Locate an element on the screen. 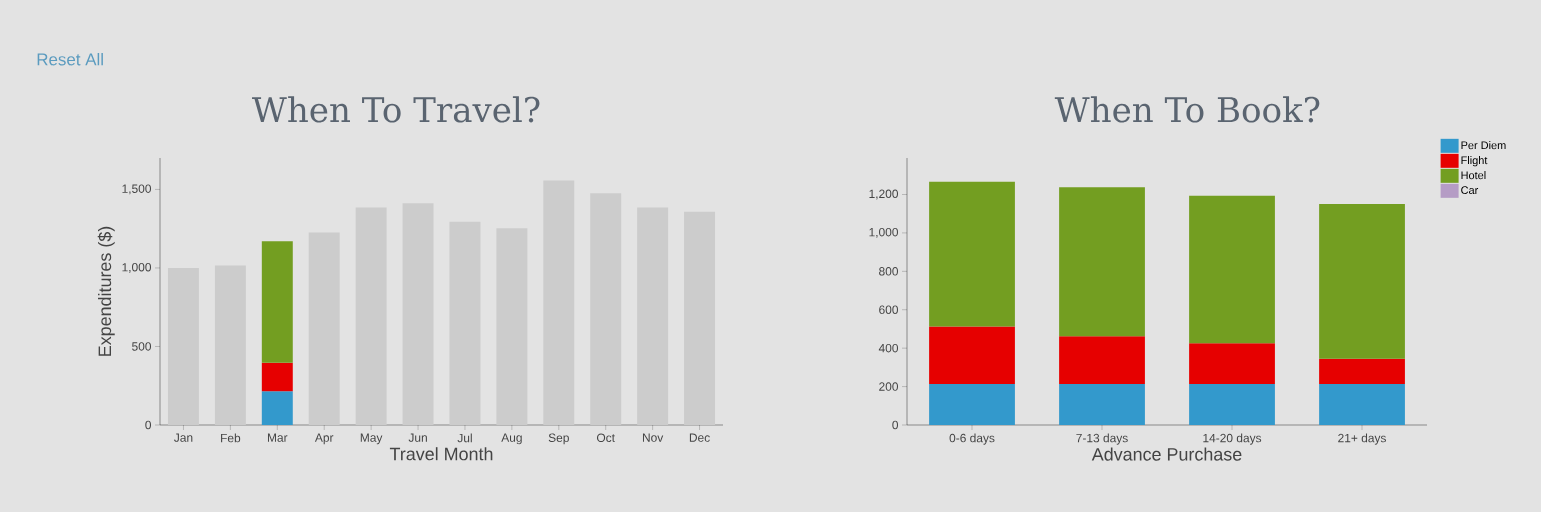 Image resolution: width=1541 pixels, height=512 pixels. x-tick-label: Feb is located at coordinates (231, 438).